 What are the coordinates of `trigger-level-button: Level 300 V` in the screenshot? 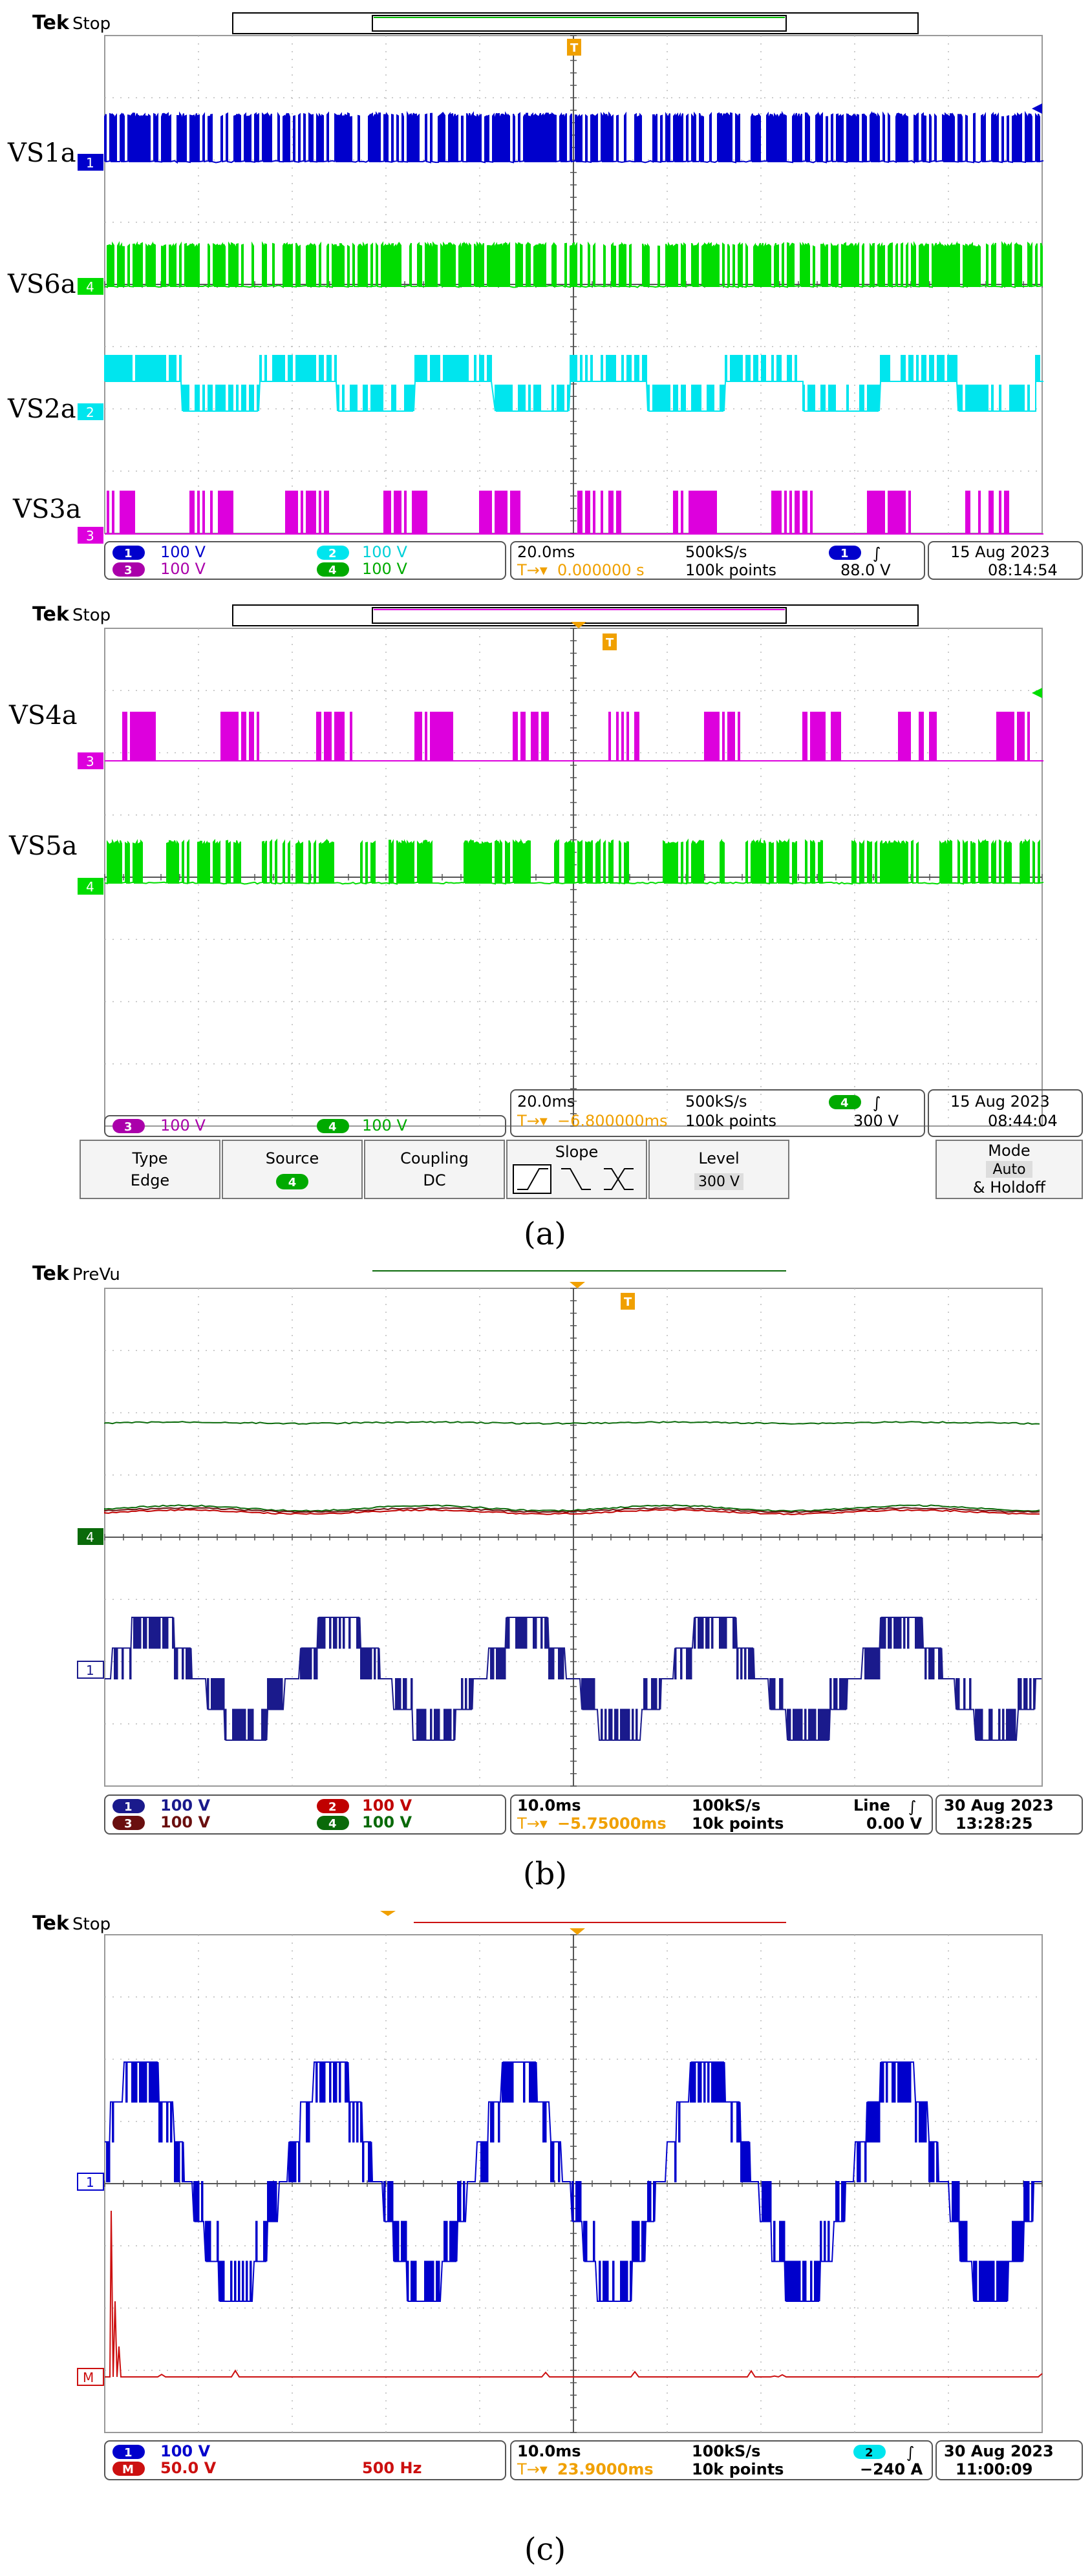 It's located at (718, 1169).